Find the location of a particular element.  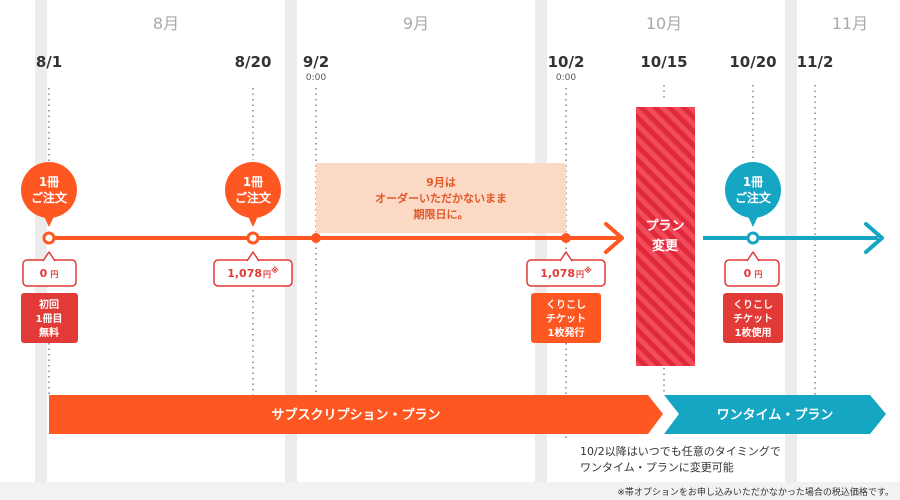

price-tag-frame is located at coordinates (752, 273).